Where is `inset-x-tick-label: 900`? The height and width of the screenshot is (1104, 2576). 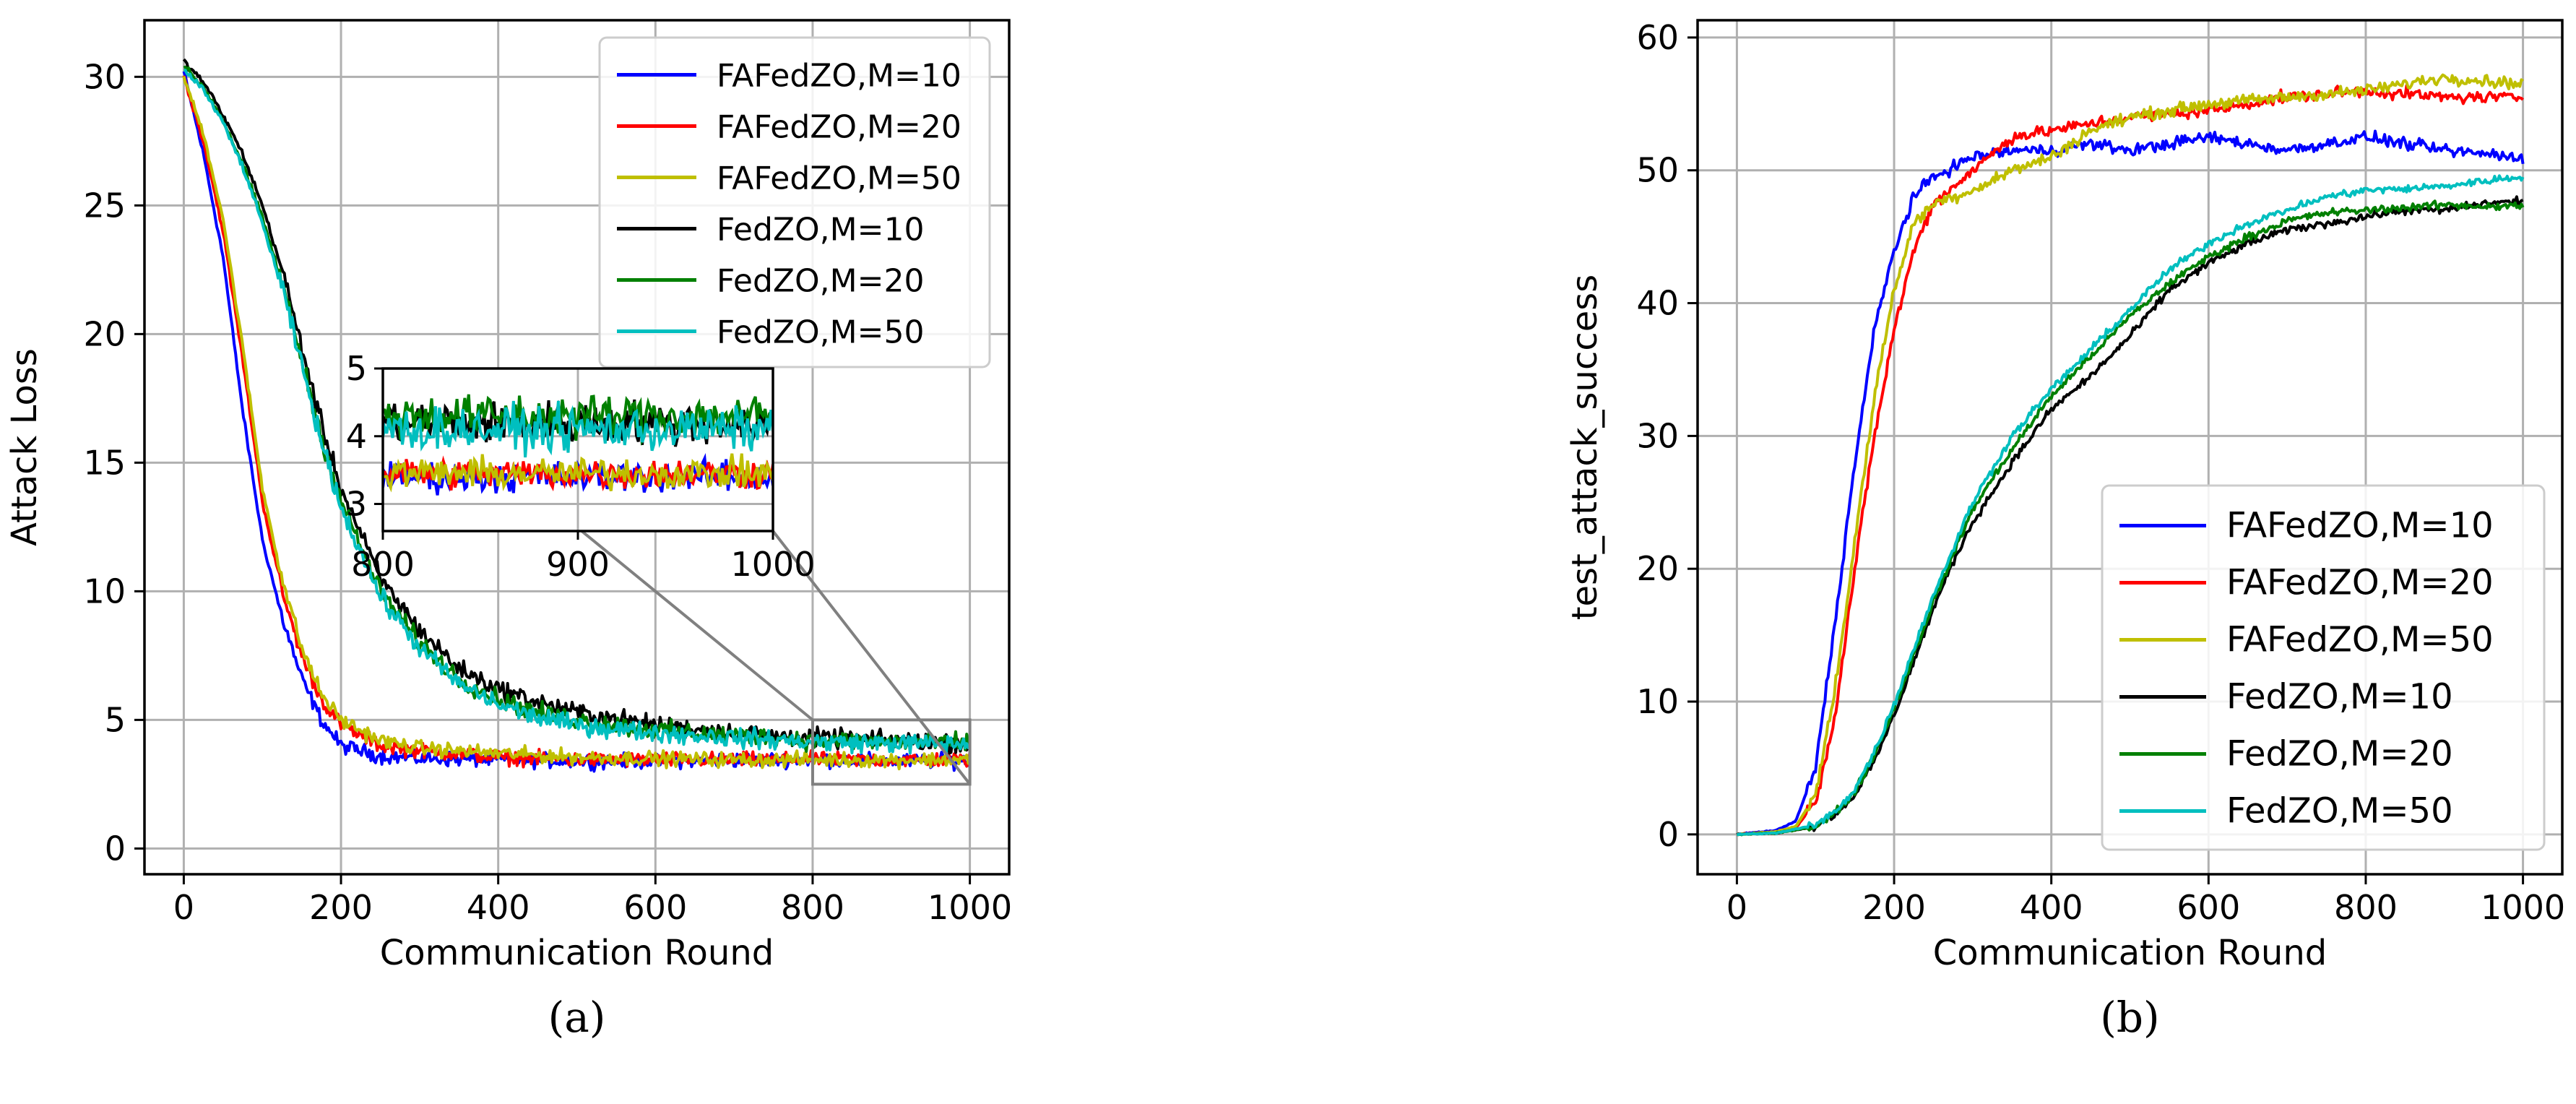 inset-x-tick-label: 900 is located at coordinates (578, 564).